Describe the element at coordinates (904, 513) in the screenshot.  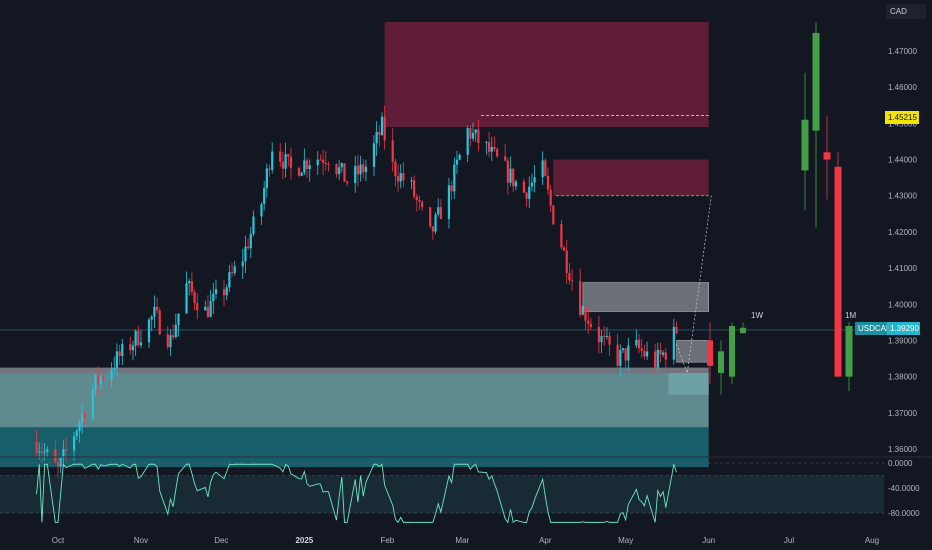
I see `oscillator-tick-label: -80.0000` at that location.